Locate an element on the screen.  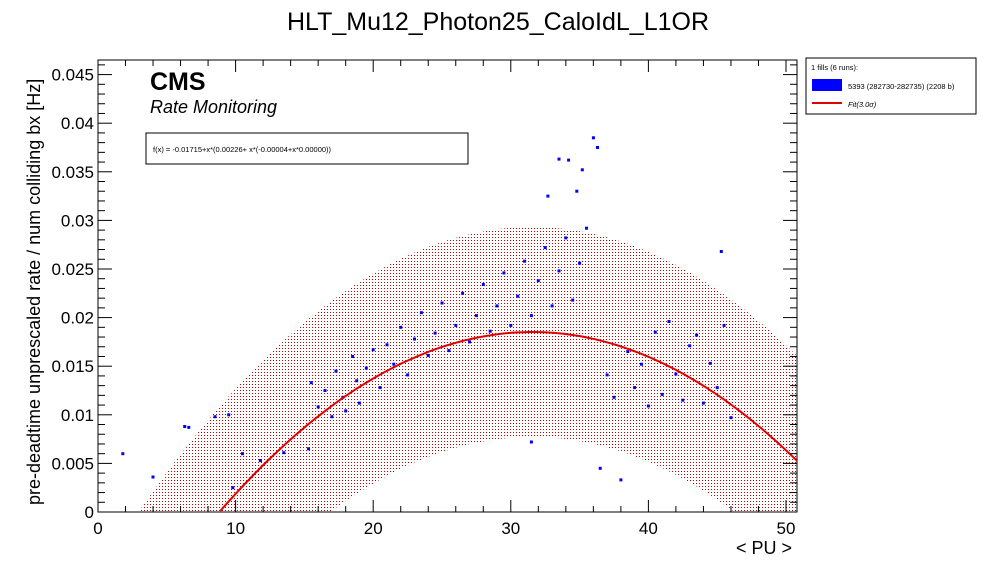
y-tick-label: 0.04 is located at coordinates (77, 123).